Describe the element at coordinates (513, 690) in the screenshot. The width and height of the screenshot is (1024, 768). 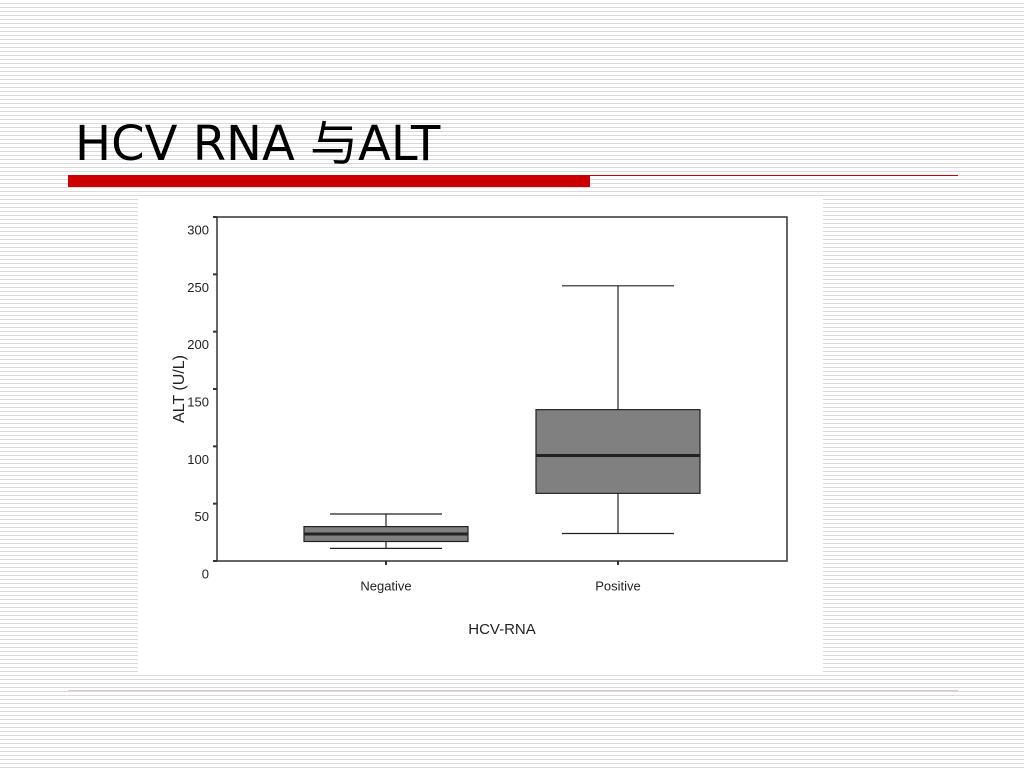
I see `footer-rule` at that location.